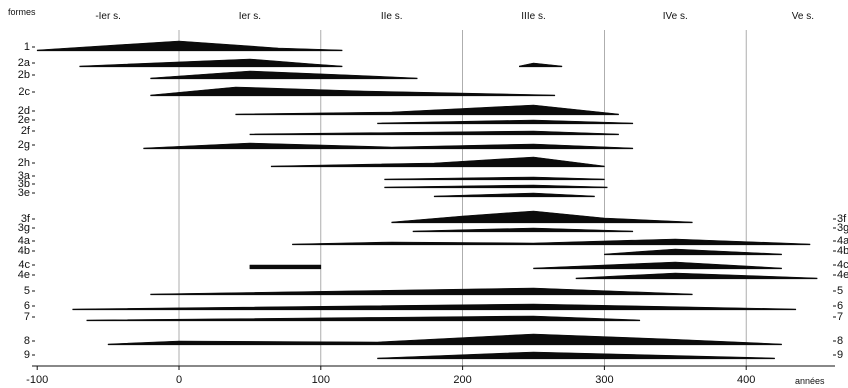 The width and height of the screenshot is (848, 388). Describe the element at coordinates (24, 228) in the screenshot. I see `row-label: 3g` at that location.